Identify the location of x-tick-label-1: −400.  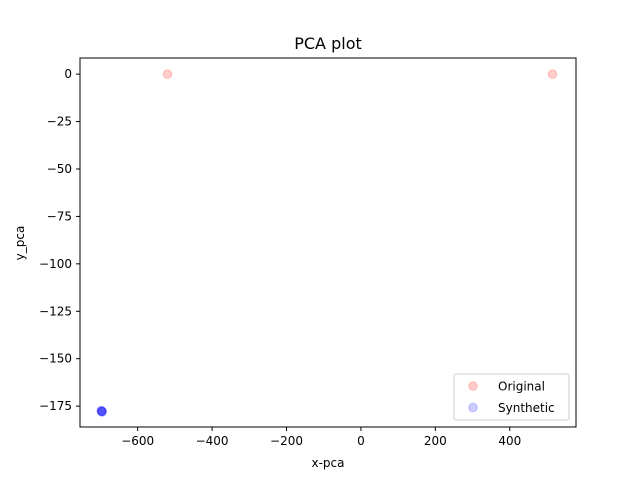
(212, 441).